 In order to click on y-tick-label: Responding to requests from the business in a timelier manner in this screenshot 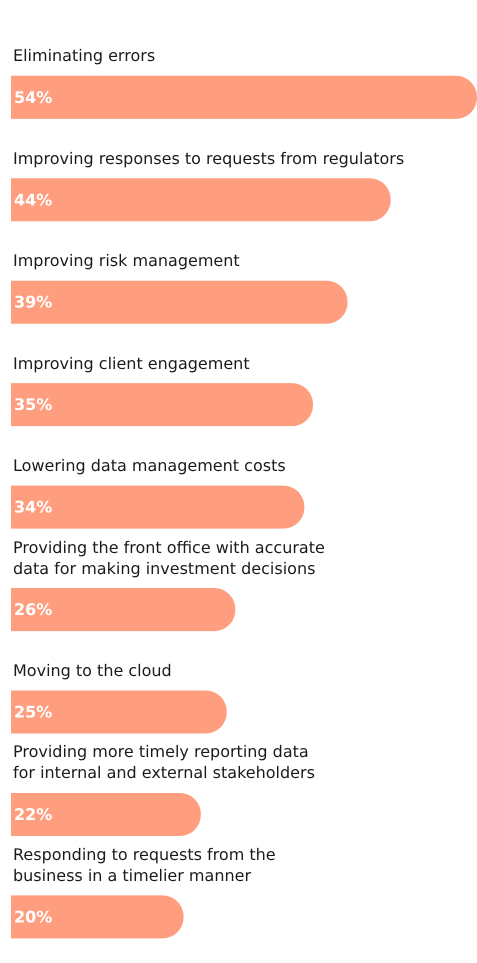, I will do `click(144, 865)`.